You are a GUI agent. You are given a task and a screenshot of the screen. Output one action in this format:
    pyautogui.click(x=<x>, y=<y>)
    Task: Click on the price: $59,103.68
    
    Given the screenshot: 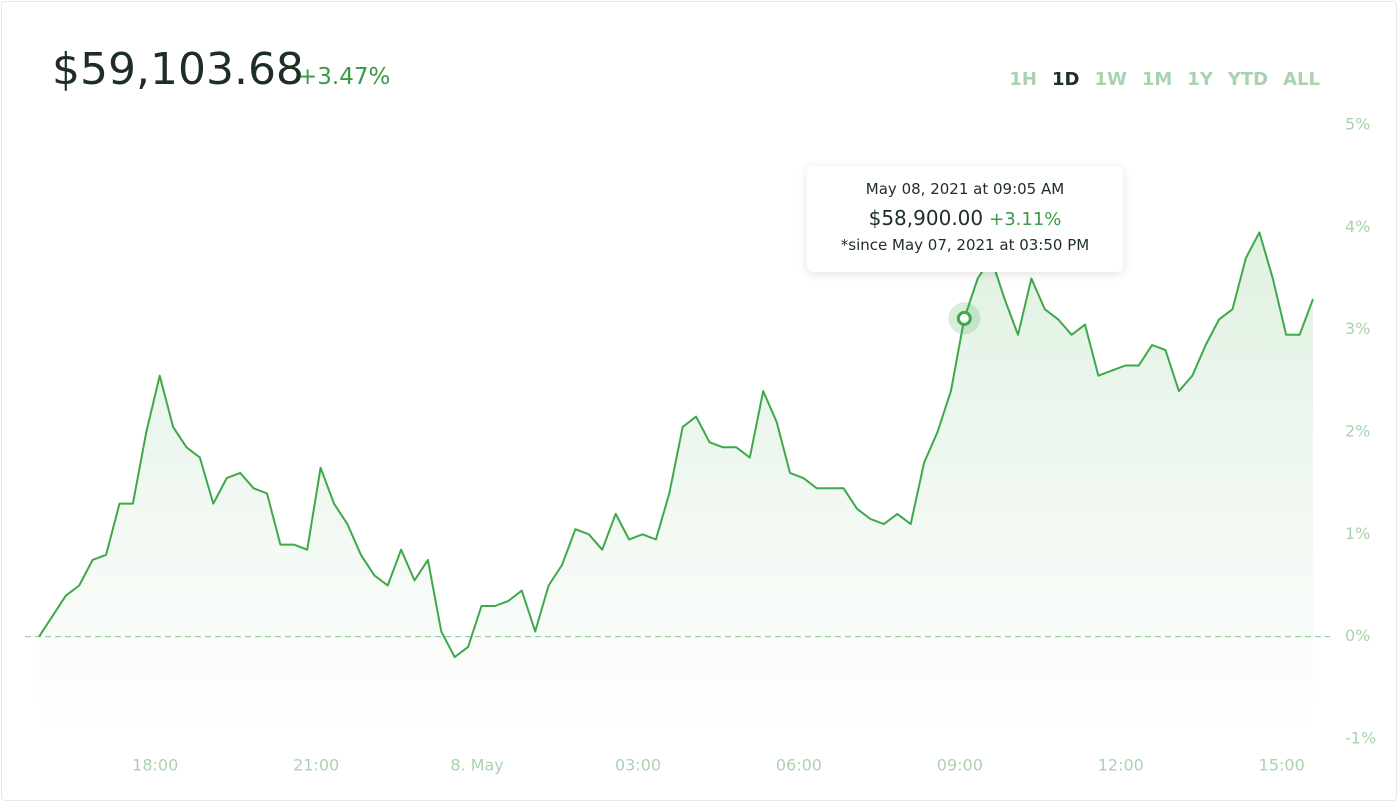 What is the action you would take?
    pyautogui.click(x=178, y=69)
    